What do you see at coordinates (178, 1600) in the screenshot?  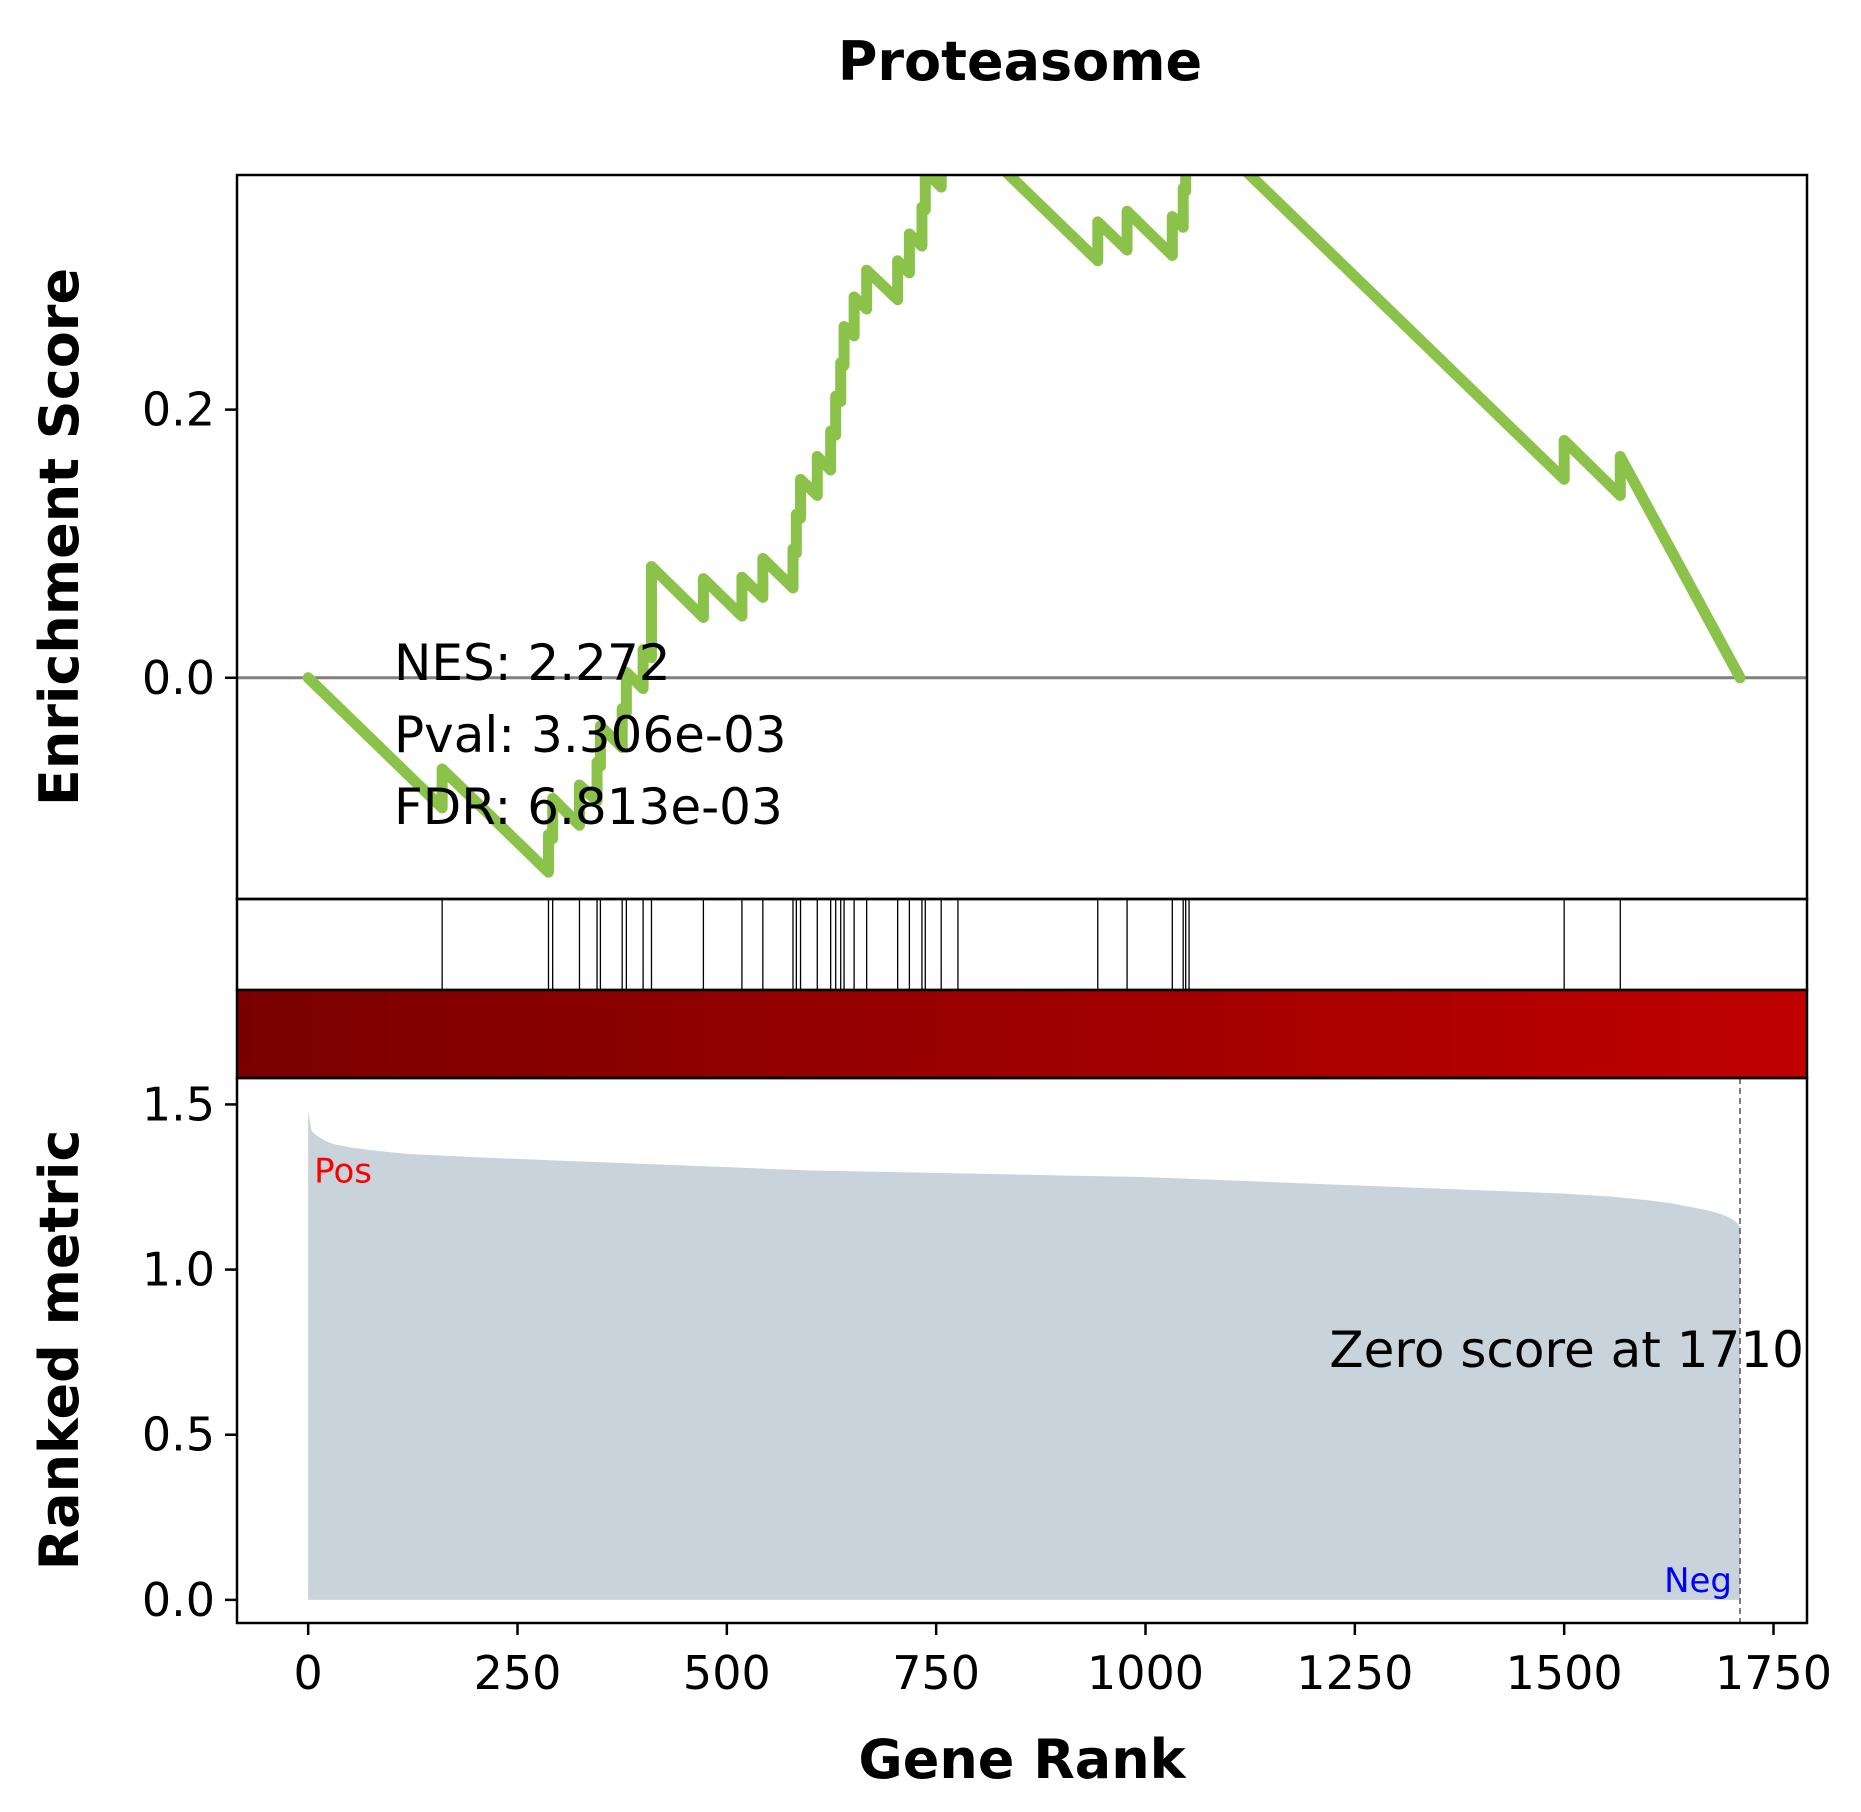 I see `rank-y-tick-label: 0.0` at bounding box center [178, 1600].